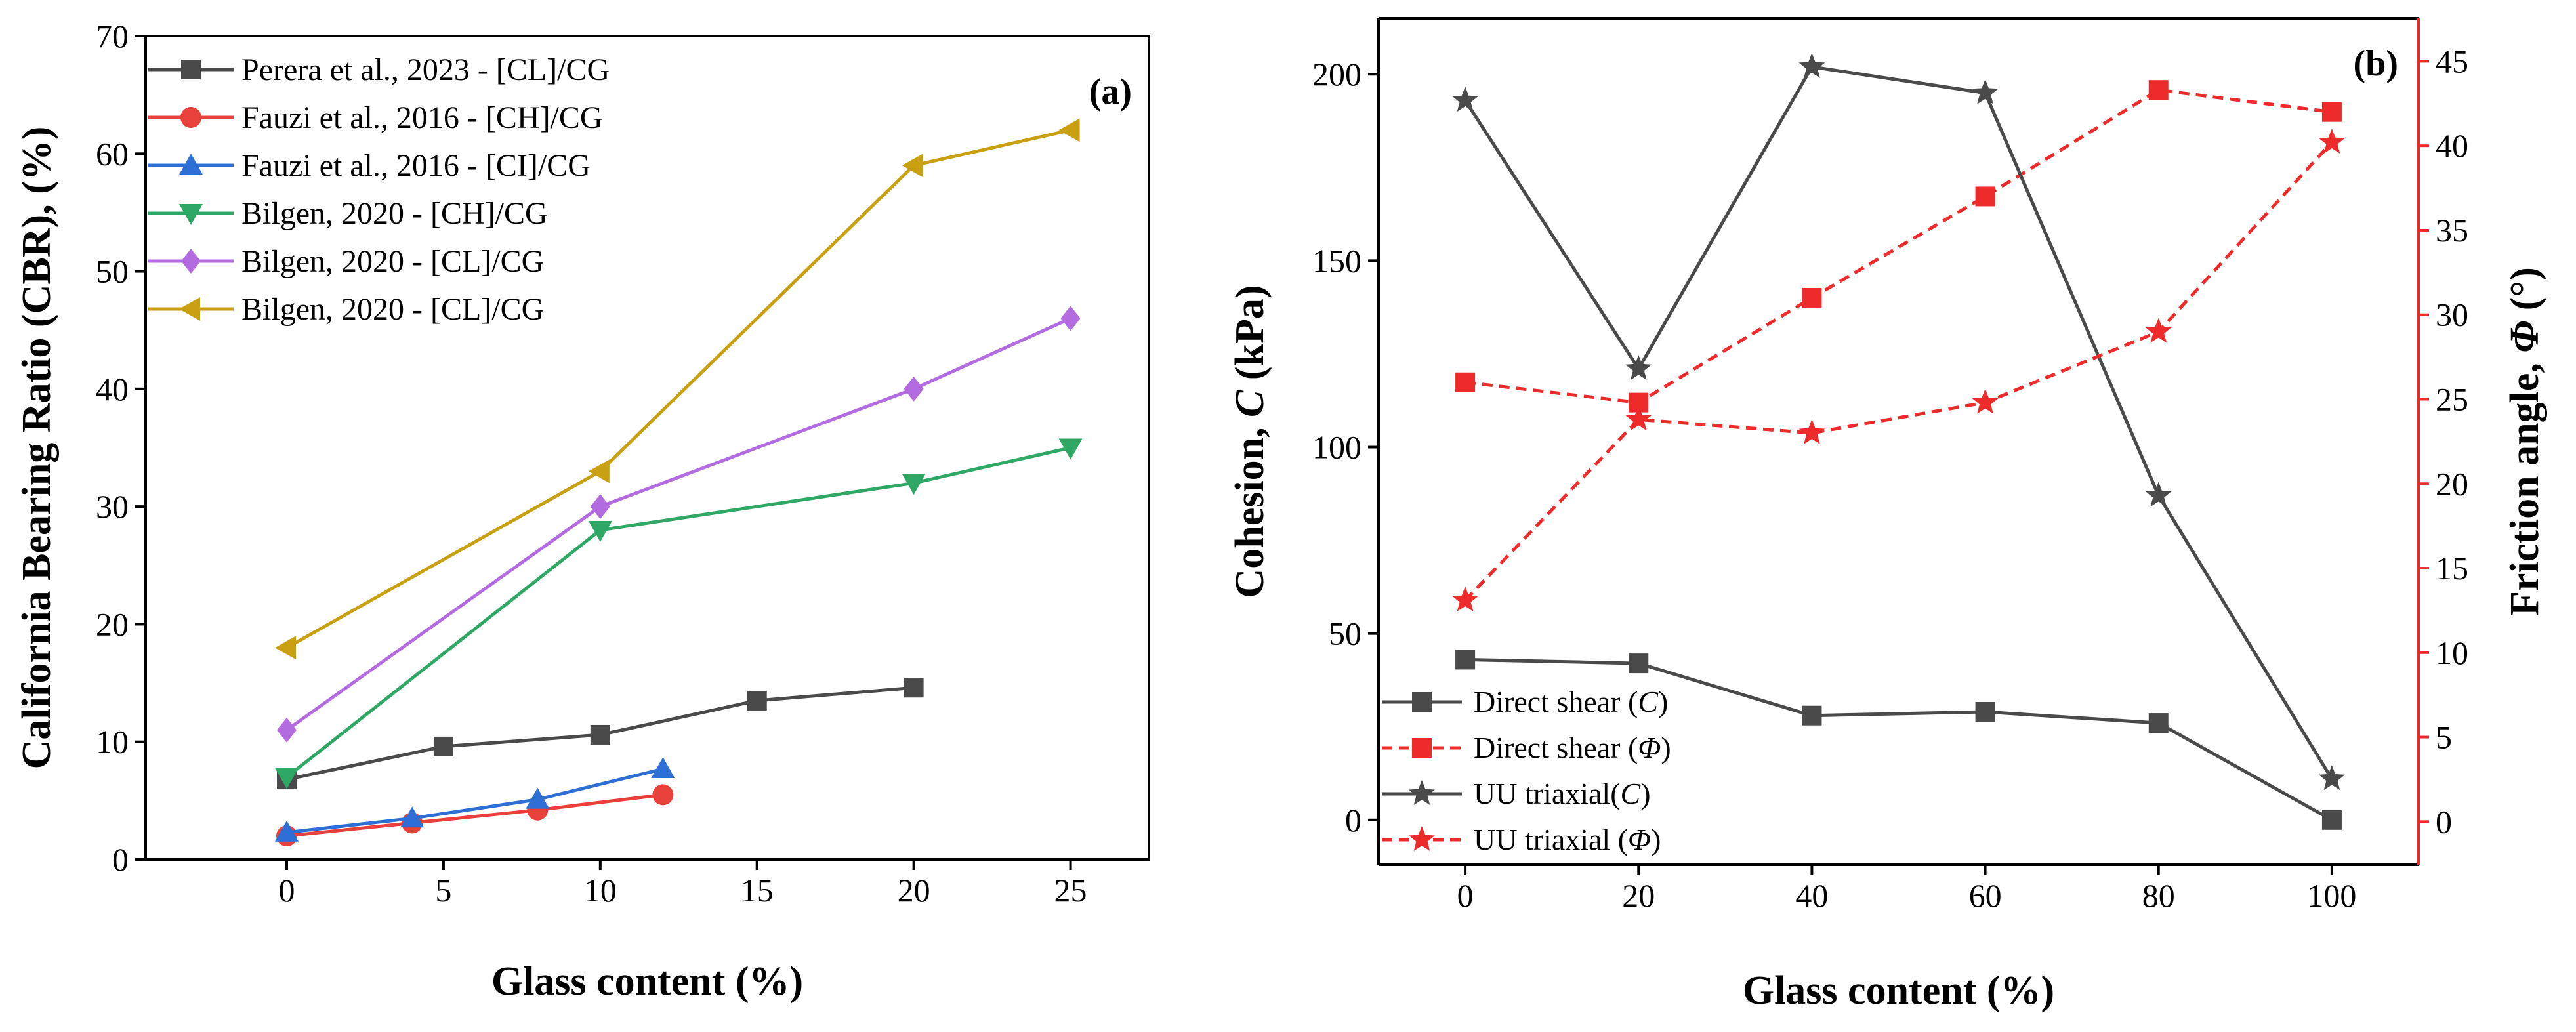 This screenshot has width=2576, height=1032. I want to click on y-tick-label: 30, so click(113, 506).